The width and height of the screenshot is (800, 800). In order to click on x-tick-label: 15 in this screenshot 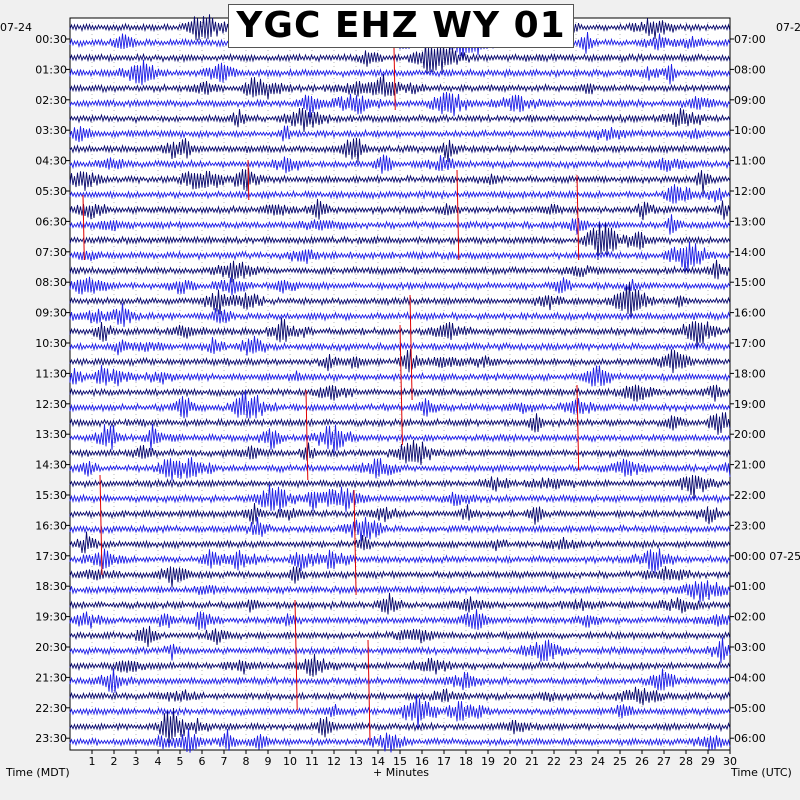, I will do `click(400, 761)`.